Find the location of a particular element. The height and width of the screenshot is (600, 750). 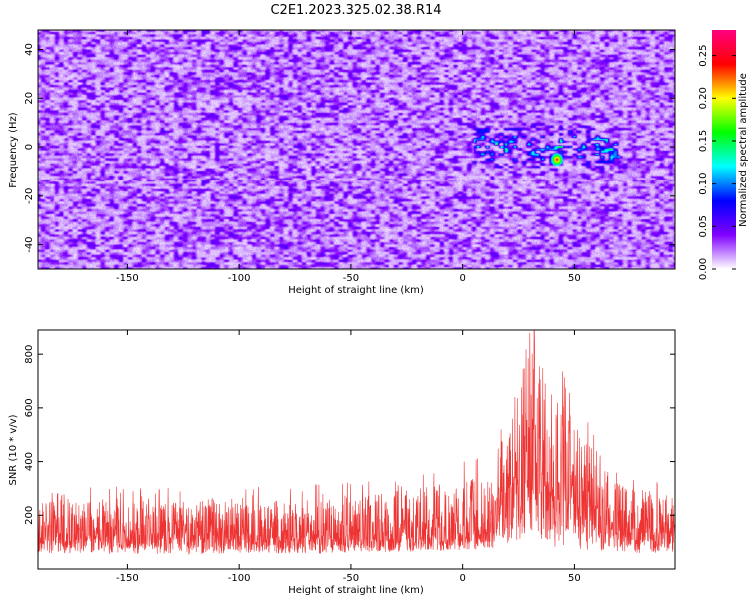

snr-x-tick-label: -100 is located at coordinates (239, 578).